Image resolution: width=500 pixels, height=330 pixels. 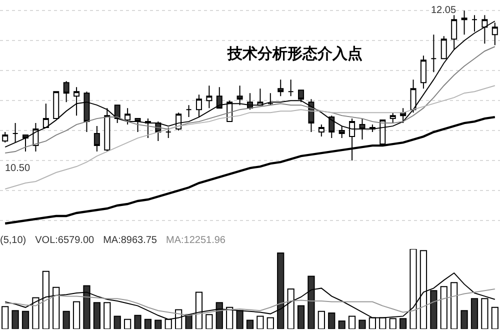 What do you see at coordinates (17, 168) in the screenshot?
I see `text: 10.50` at bounding box center [17, 168].